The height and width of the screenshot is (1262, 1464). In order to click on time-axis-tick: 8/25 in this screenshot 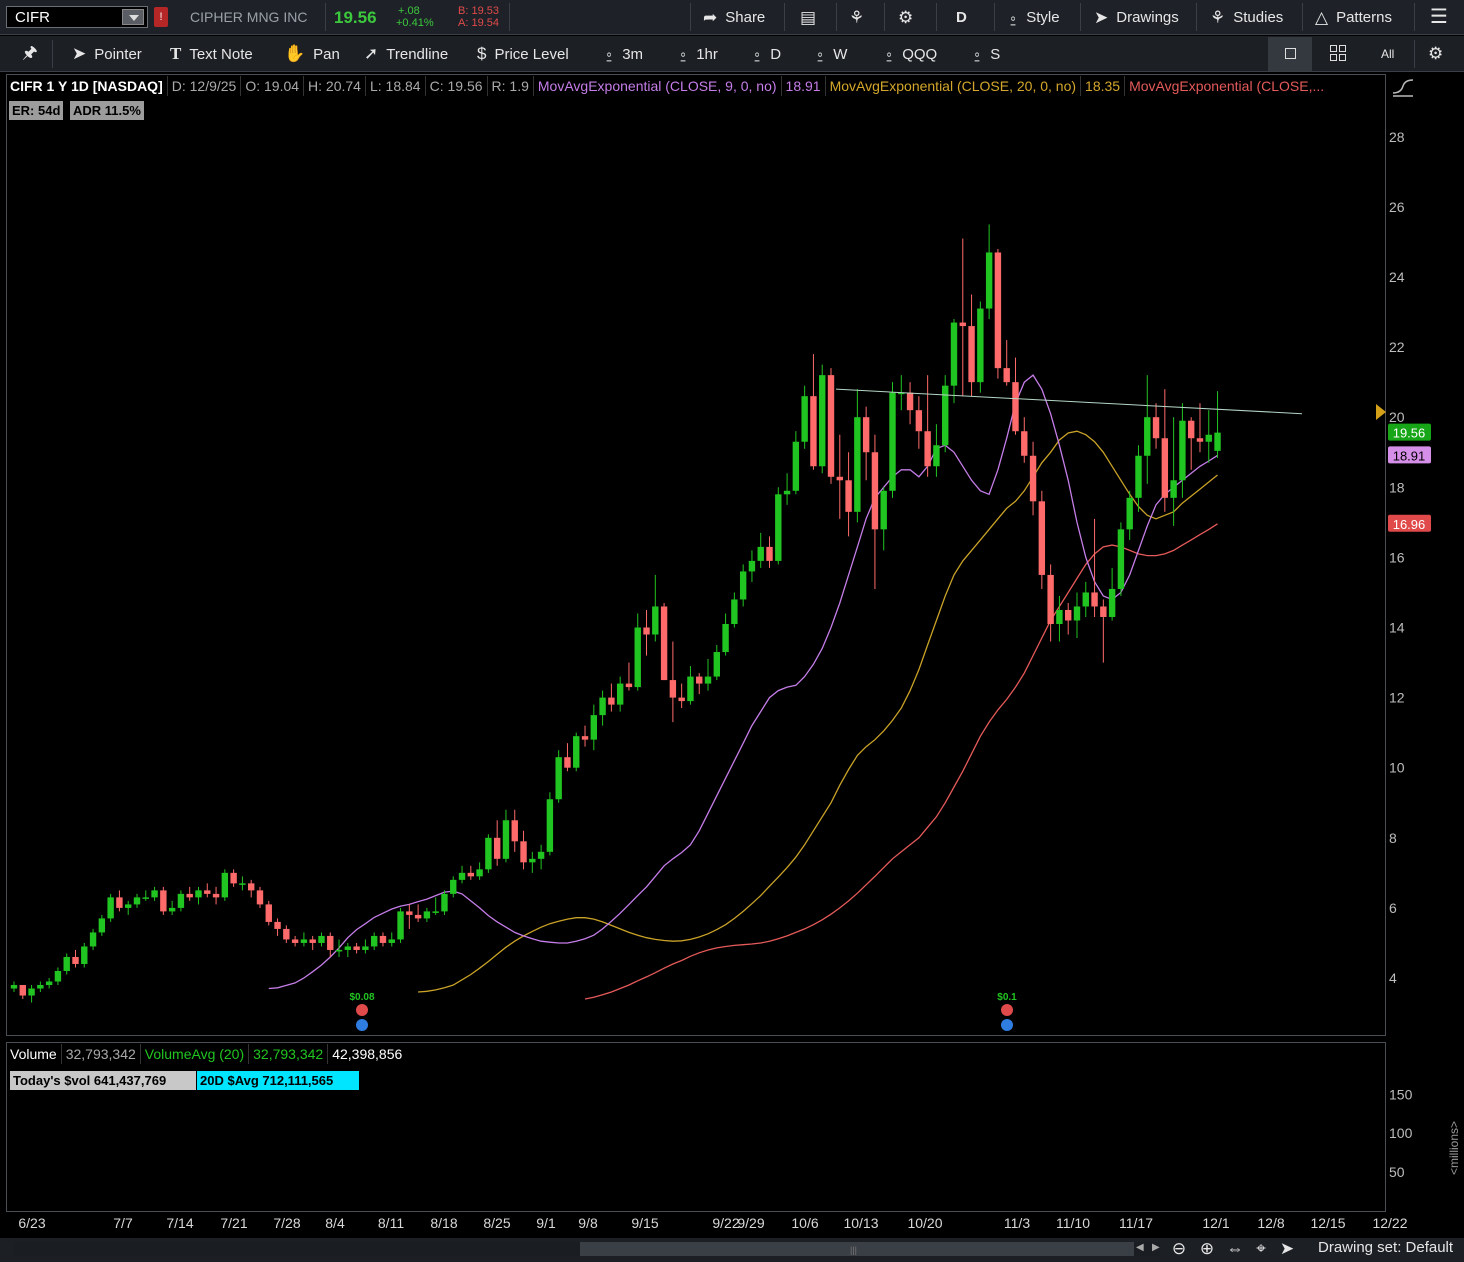, I will do `click(496, 1223)`.